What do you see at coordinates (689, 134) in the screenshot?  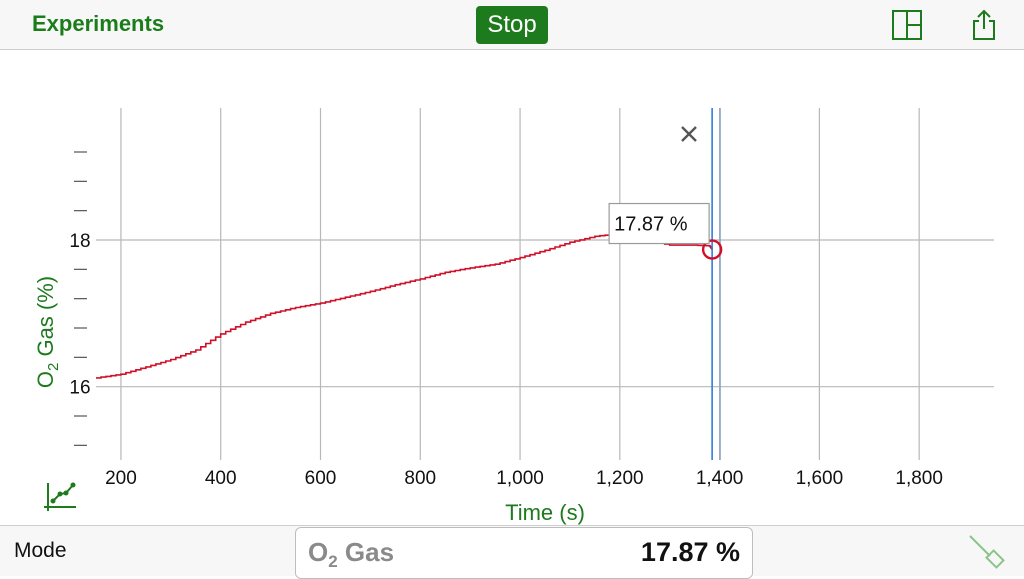 I see `close-icon` at bounding box center [689, 134].